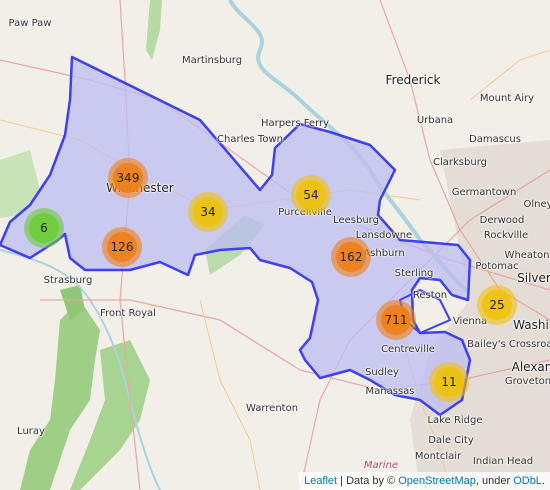  I want to click on place-label: Reston, so click(430, 295).